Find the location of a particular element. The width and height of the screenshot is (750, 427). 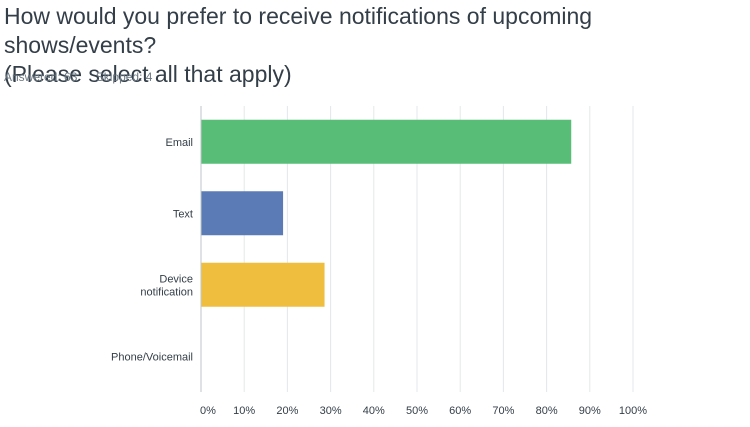

x-tick-label: 90% is located at coordinates (590, 411).